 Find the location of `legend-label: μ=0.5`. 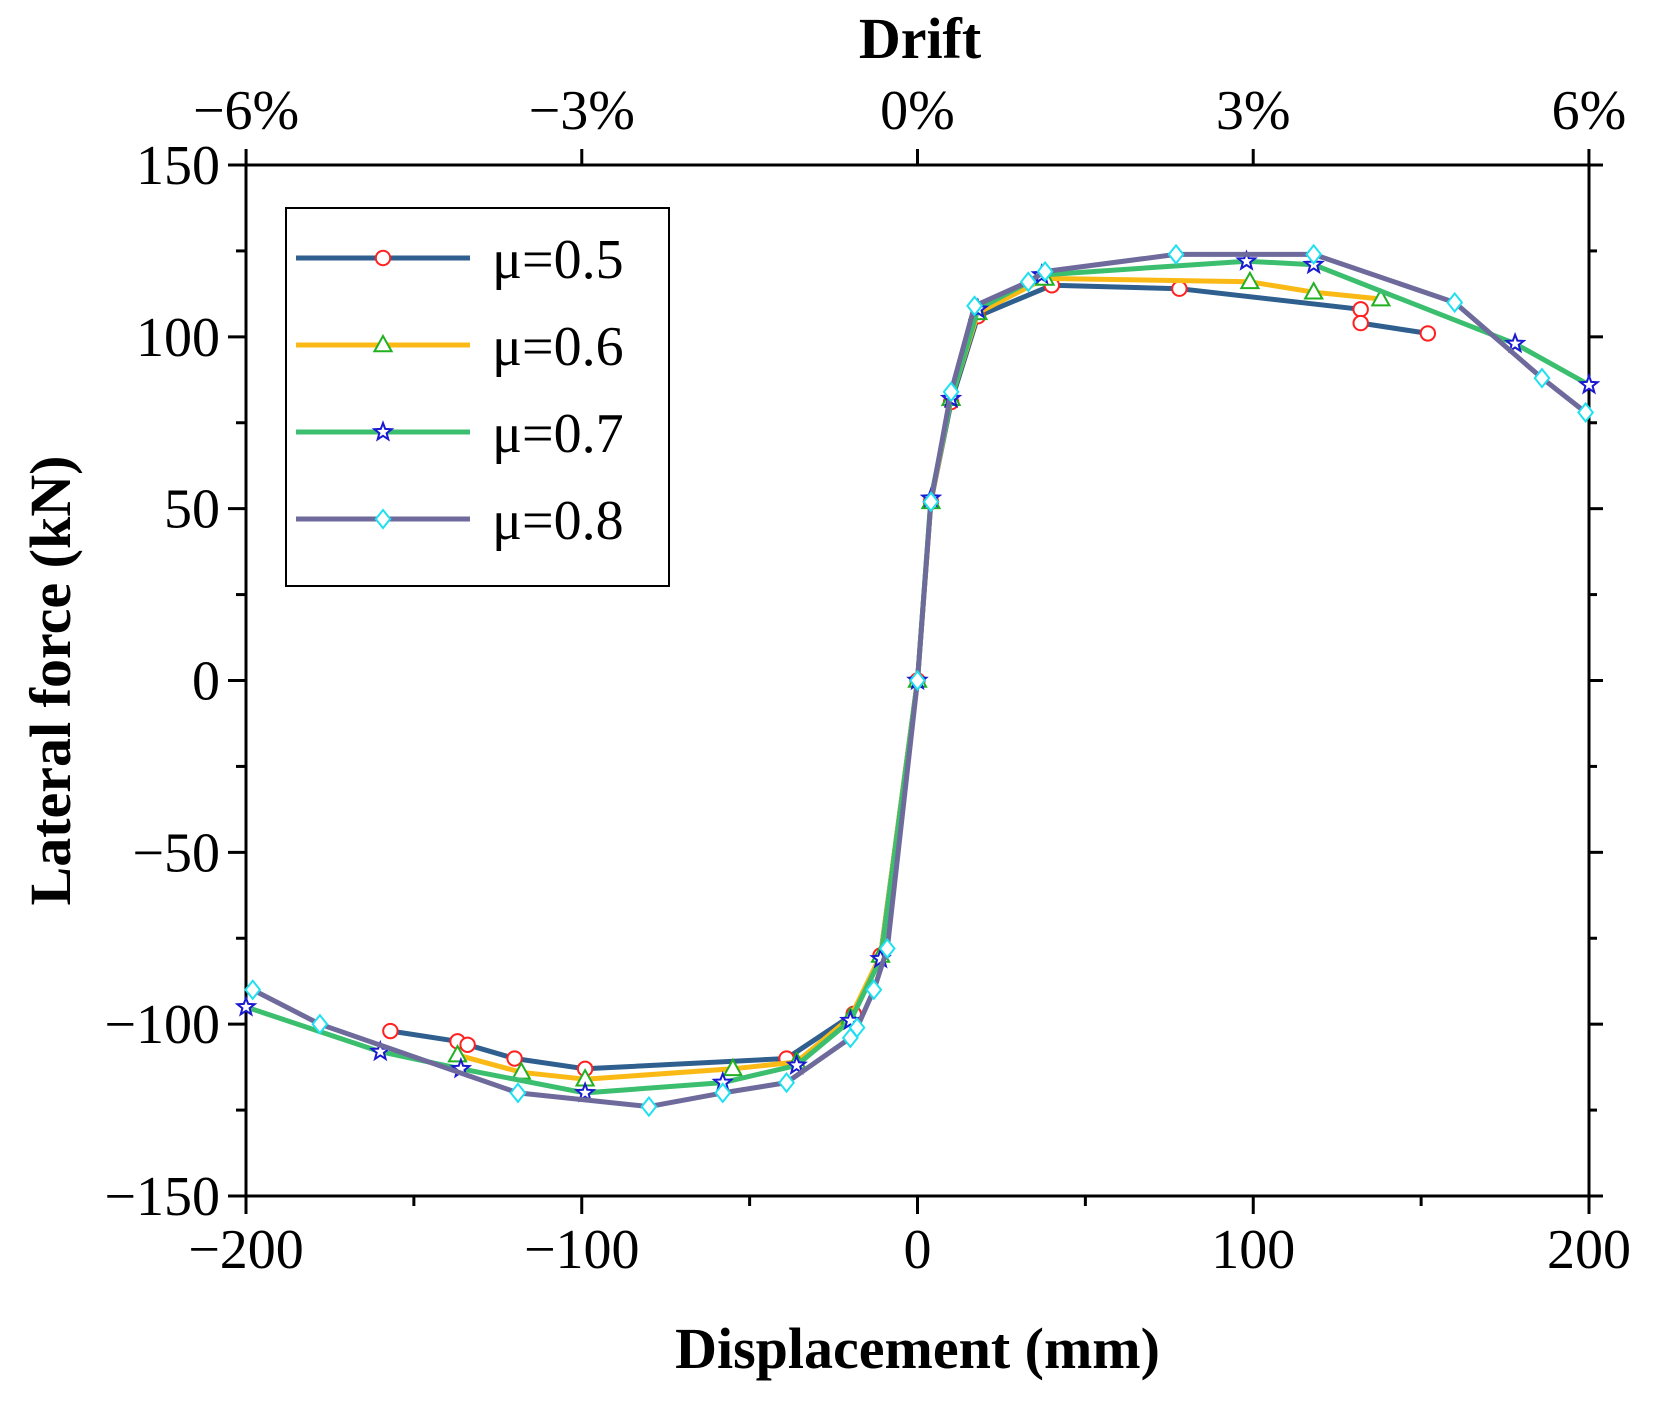

legend-label: μ=0.5 is located at coordinates (558, 260).